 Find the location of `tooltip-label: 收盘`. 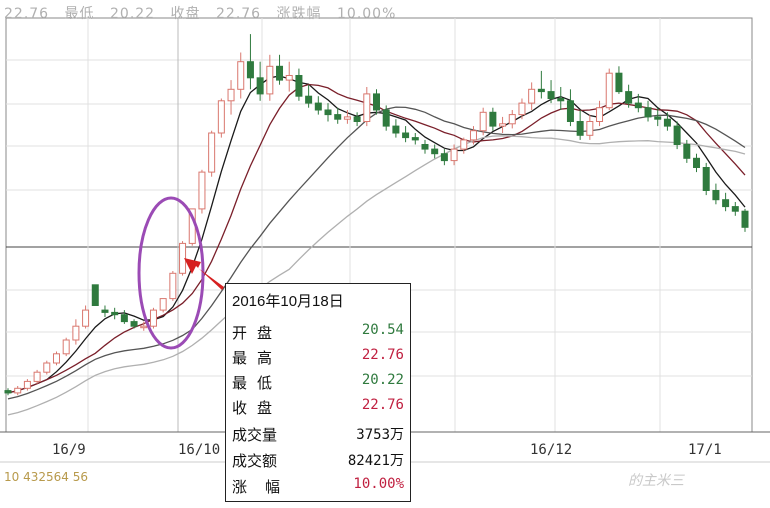

tooltip-label: 收盘 is located at coordinates (257, 408).